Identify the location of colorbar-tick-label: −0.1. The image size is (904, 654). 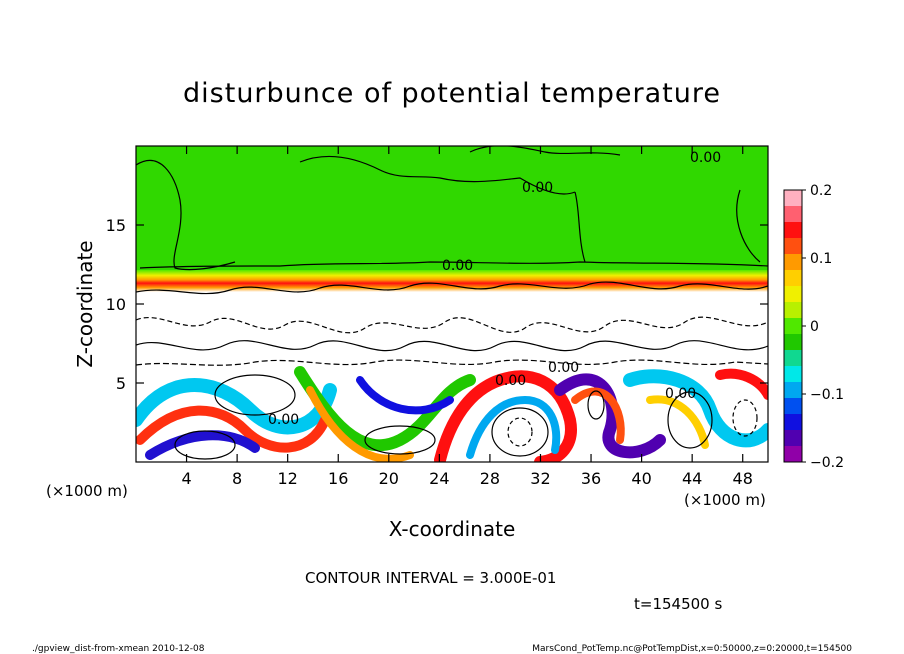
(827, 395).